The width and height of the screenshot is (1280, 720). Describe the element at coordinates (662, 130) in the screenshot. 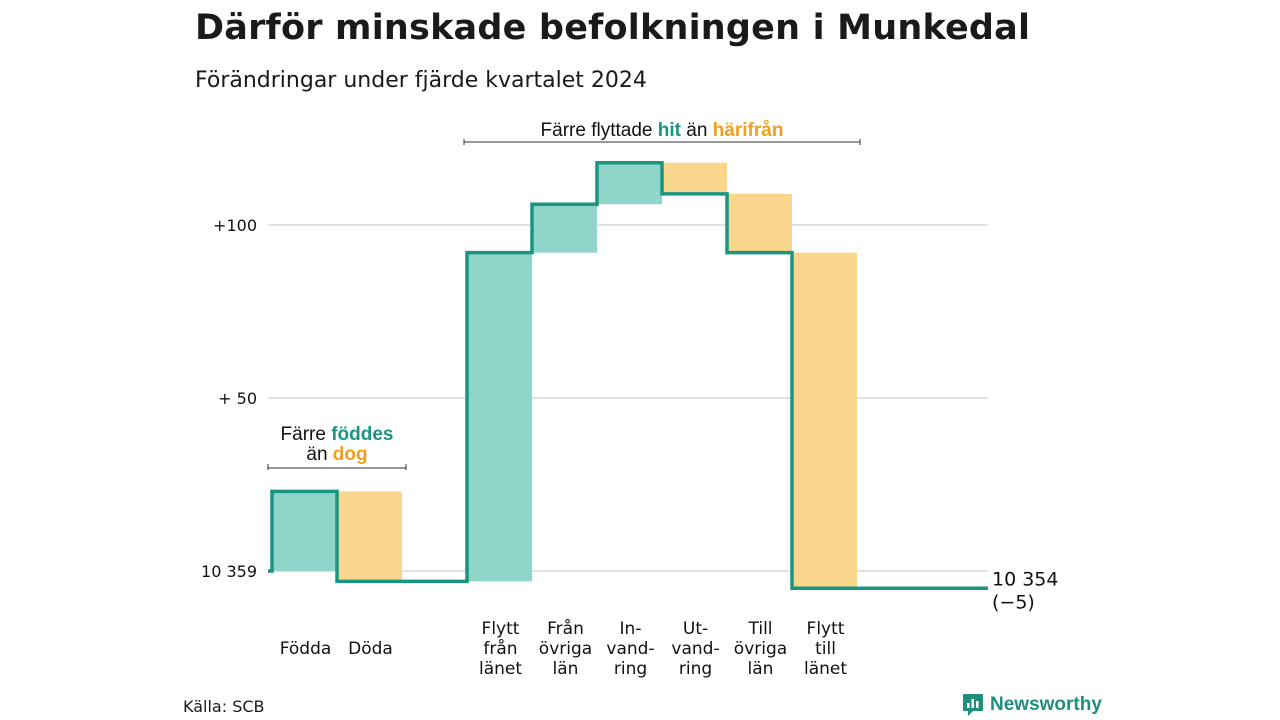

I see `annotation-migration: Färre flyttade hit än härifrån` at that location.